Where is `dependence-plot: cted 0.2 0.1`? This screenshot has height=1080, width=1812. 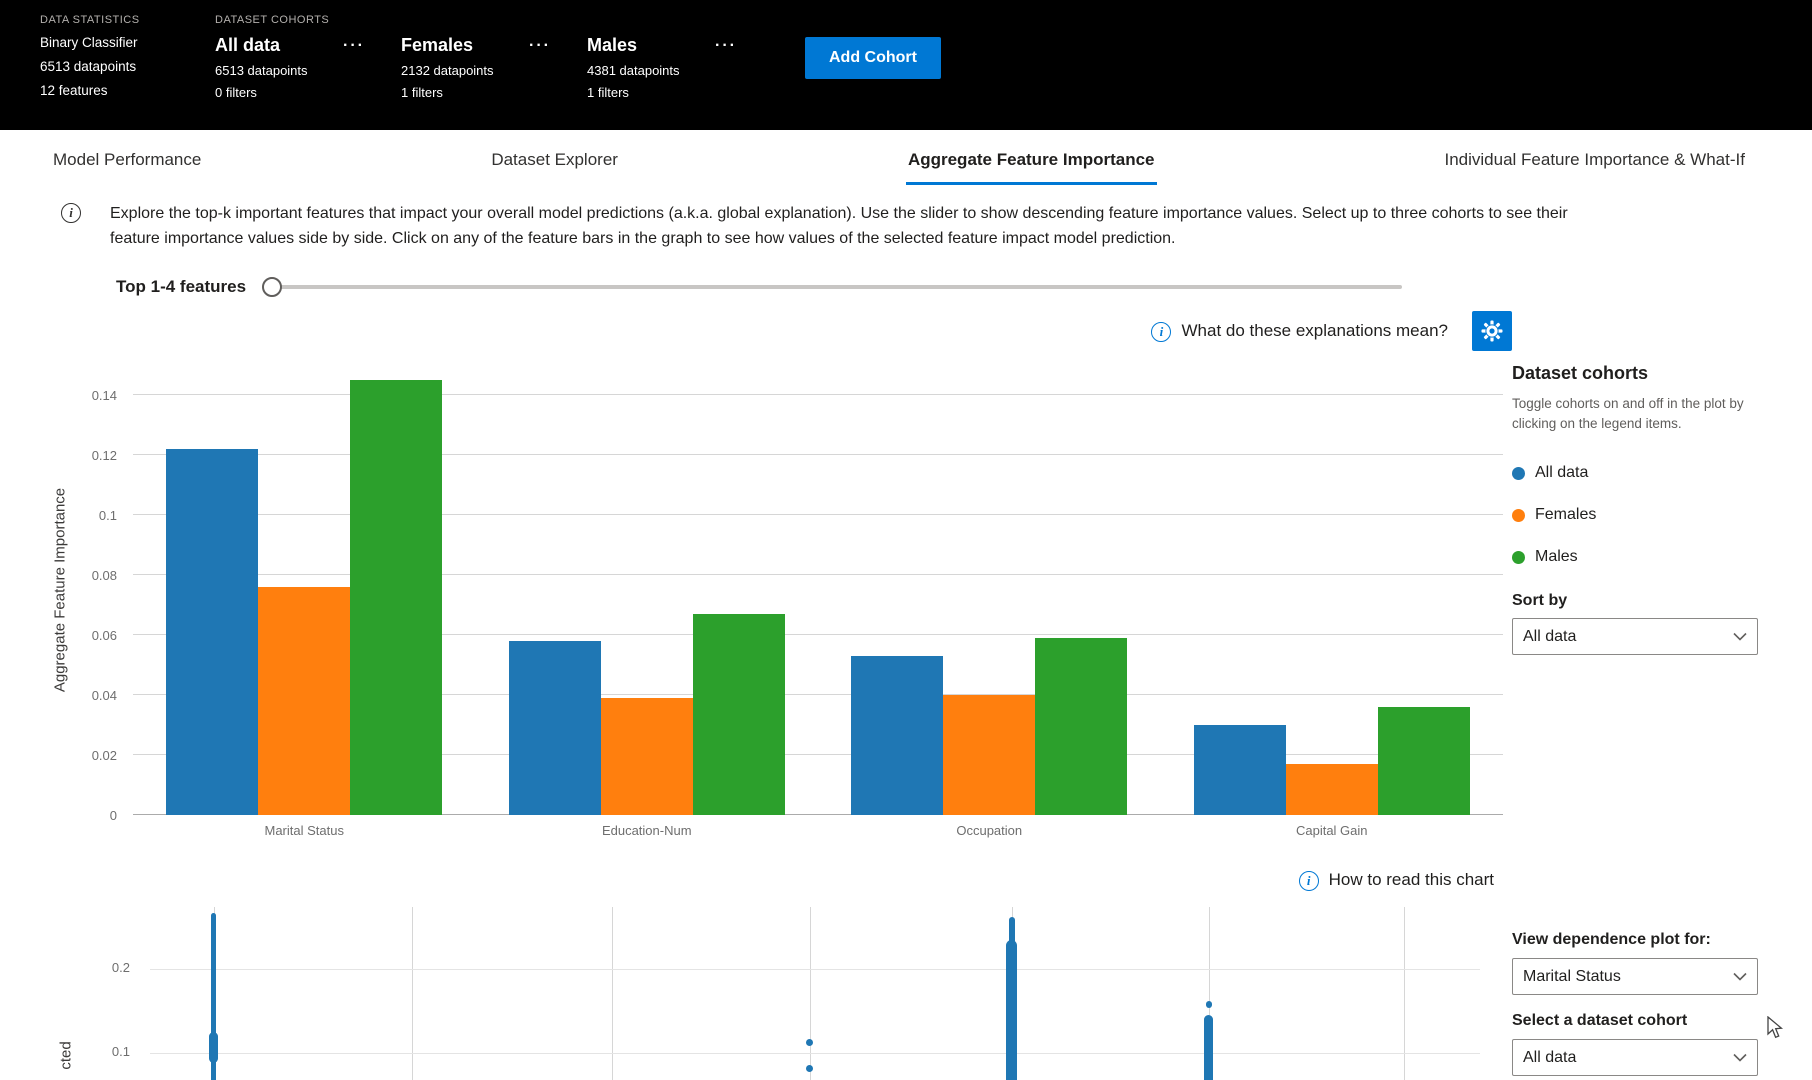 dependence-plot: cted 0.2 0.1 is located at coordinates (756, 990).